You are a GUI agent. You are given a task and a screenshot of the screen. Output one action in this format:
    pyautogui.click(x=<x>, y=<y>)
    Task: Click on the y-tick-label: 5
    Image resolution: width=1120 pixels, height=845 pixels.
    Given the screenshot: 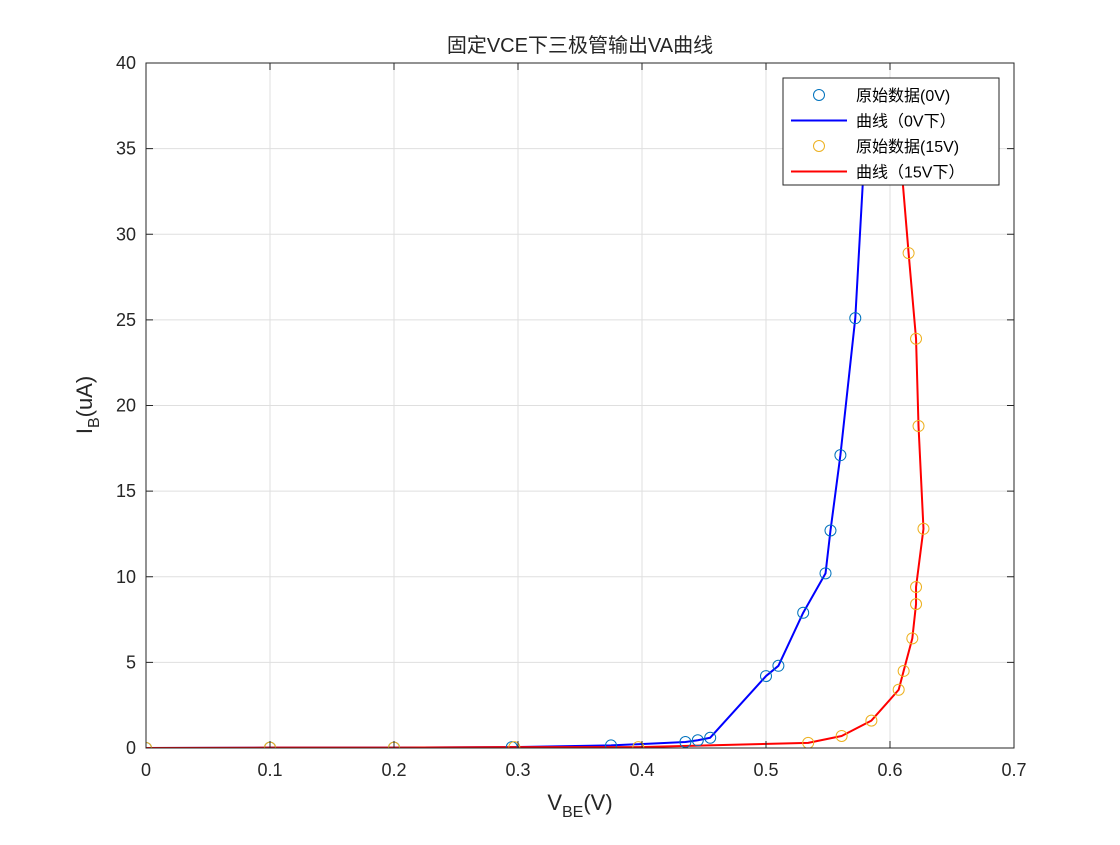 What is the action you would take?
    pyautogui.click(x=131, y=662)
    